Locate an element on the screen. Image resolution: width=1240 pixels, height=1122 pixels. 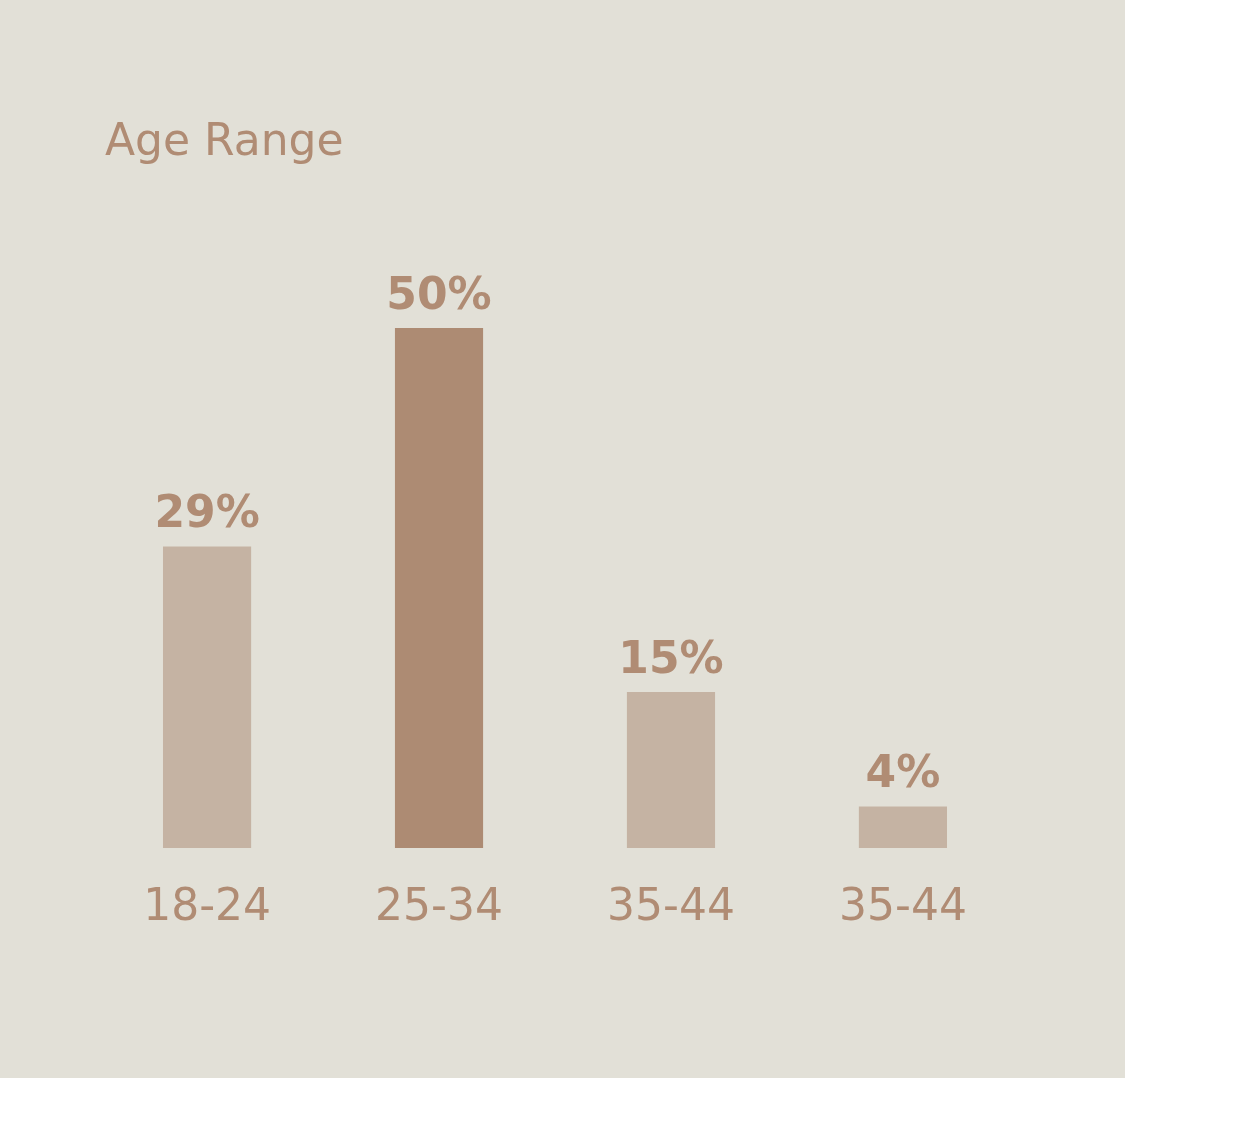
data-label: 29% is located at coordinates (207, 512).